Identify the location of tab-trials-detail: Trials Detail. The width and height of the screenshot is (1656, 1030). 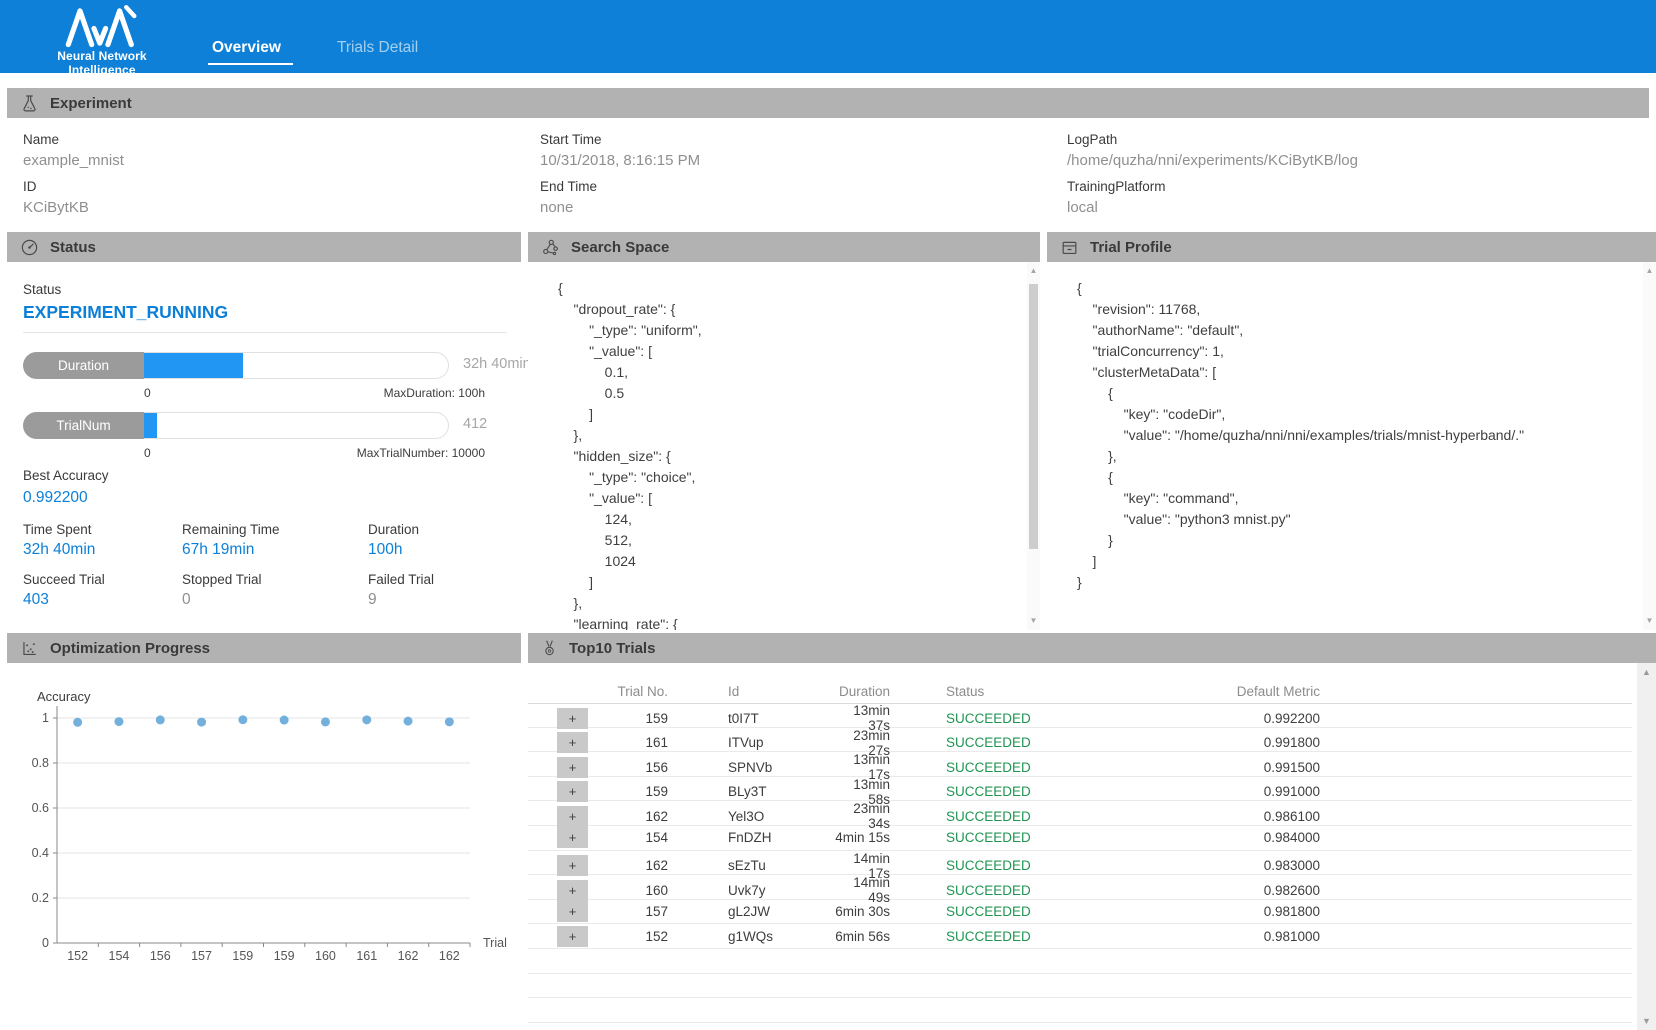
(377, 47).